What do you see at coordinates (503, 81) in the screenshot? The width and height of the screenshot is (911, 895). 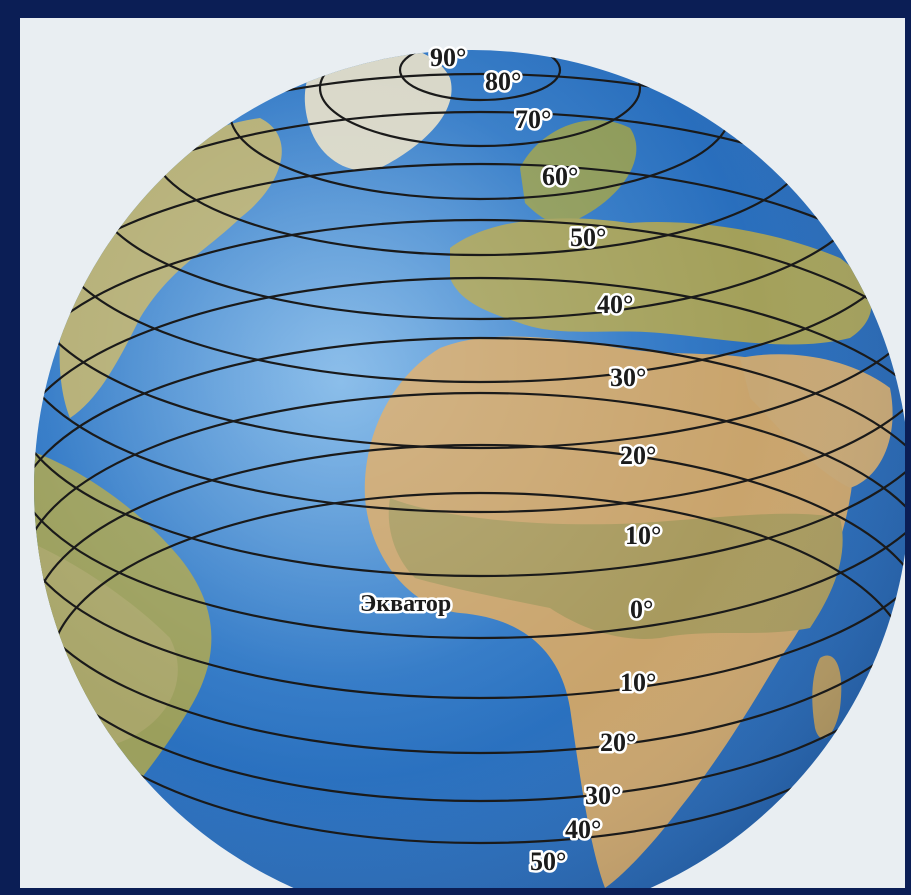 I see `latitude-label: 80°` at bounding box center [503, 81].